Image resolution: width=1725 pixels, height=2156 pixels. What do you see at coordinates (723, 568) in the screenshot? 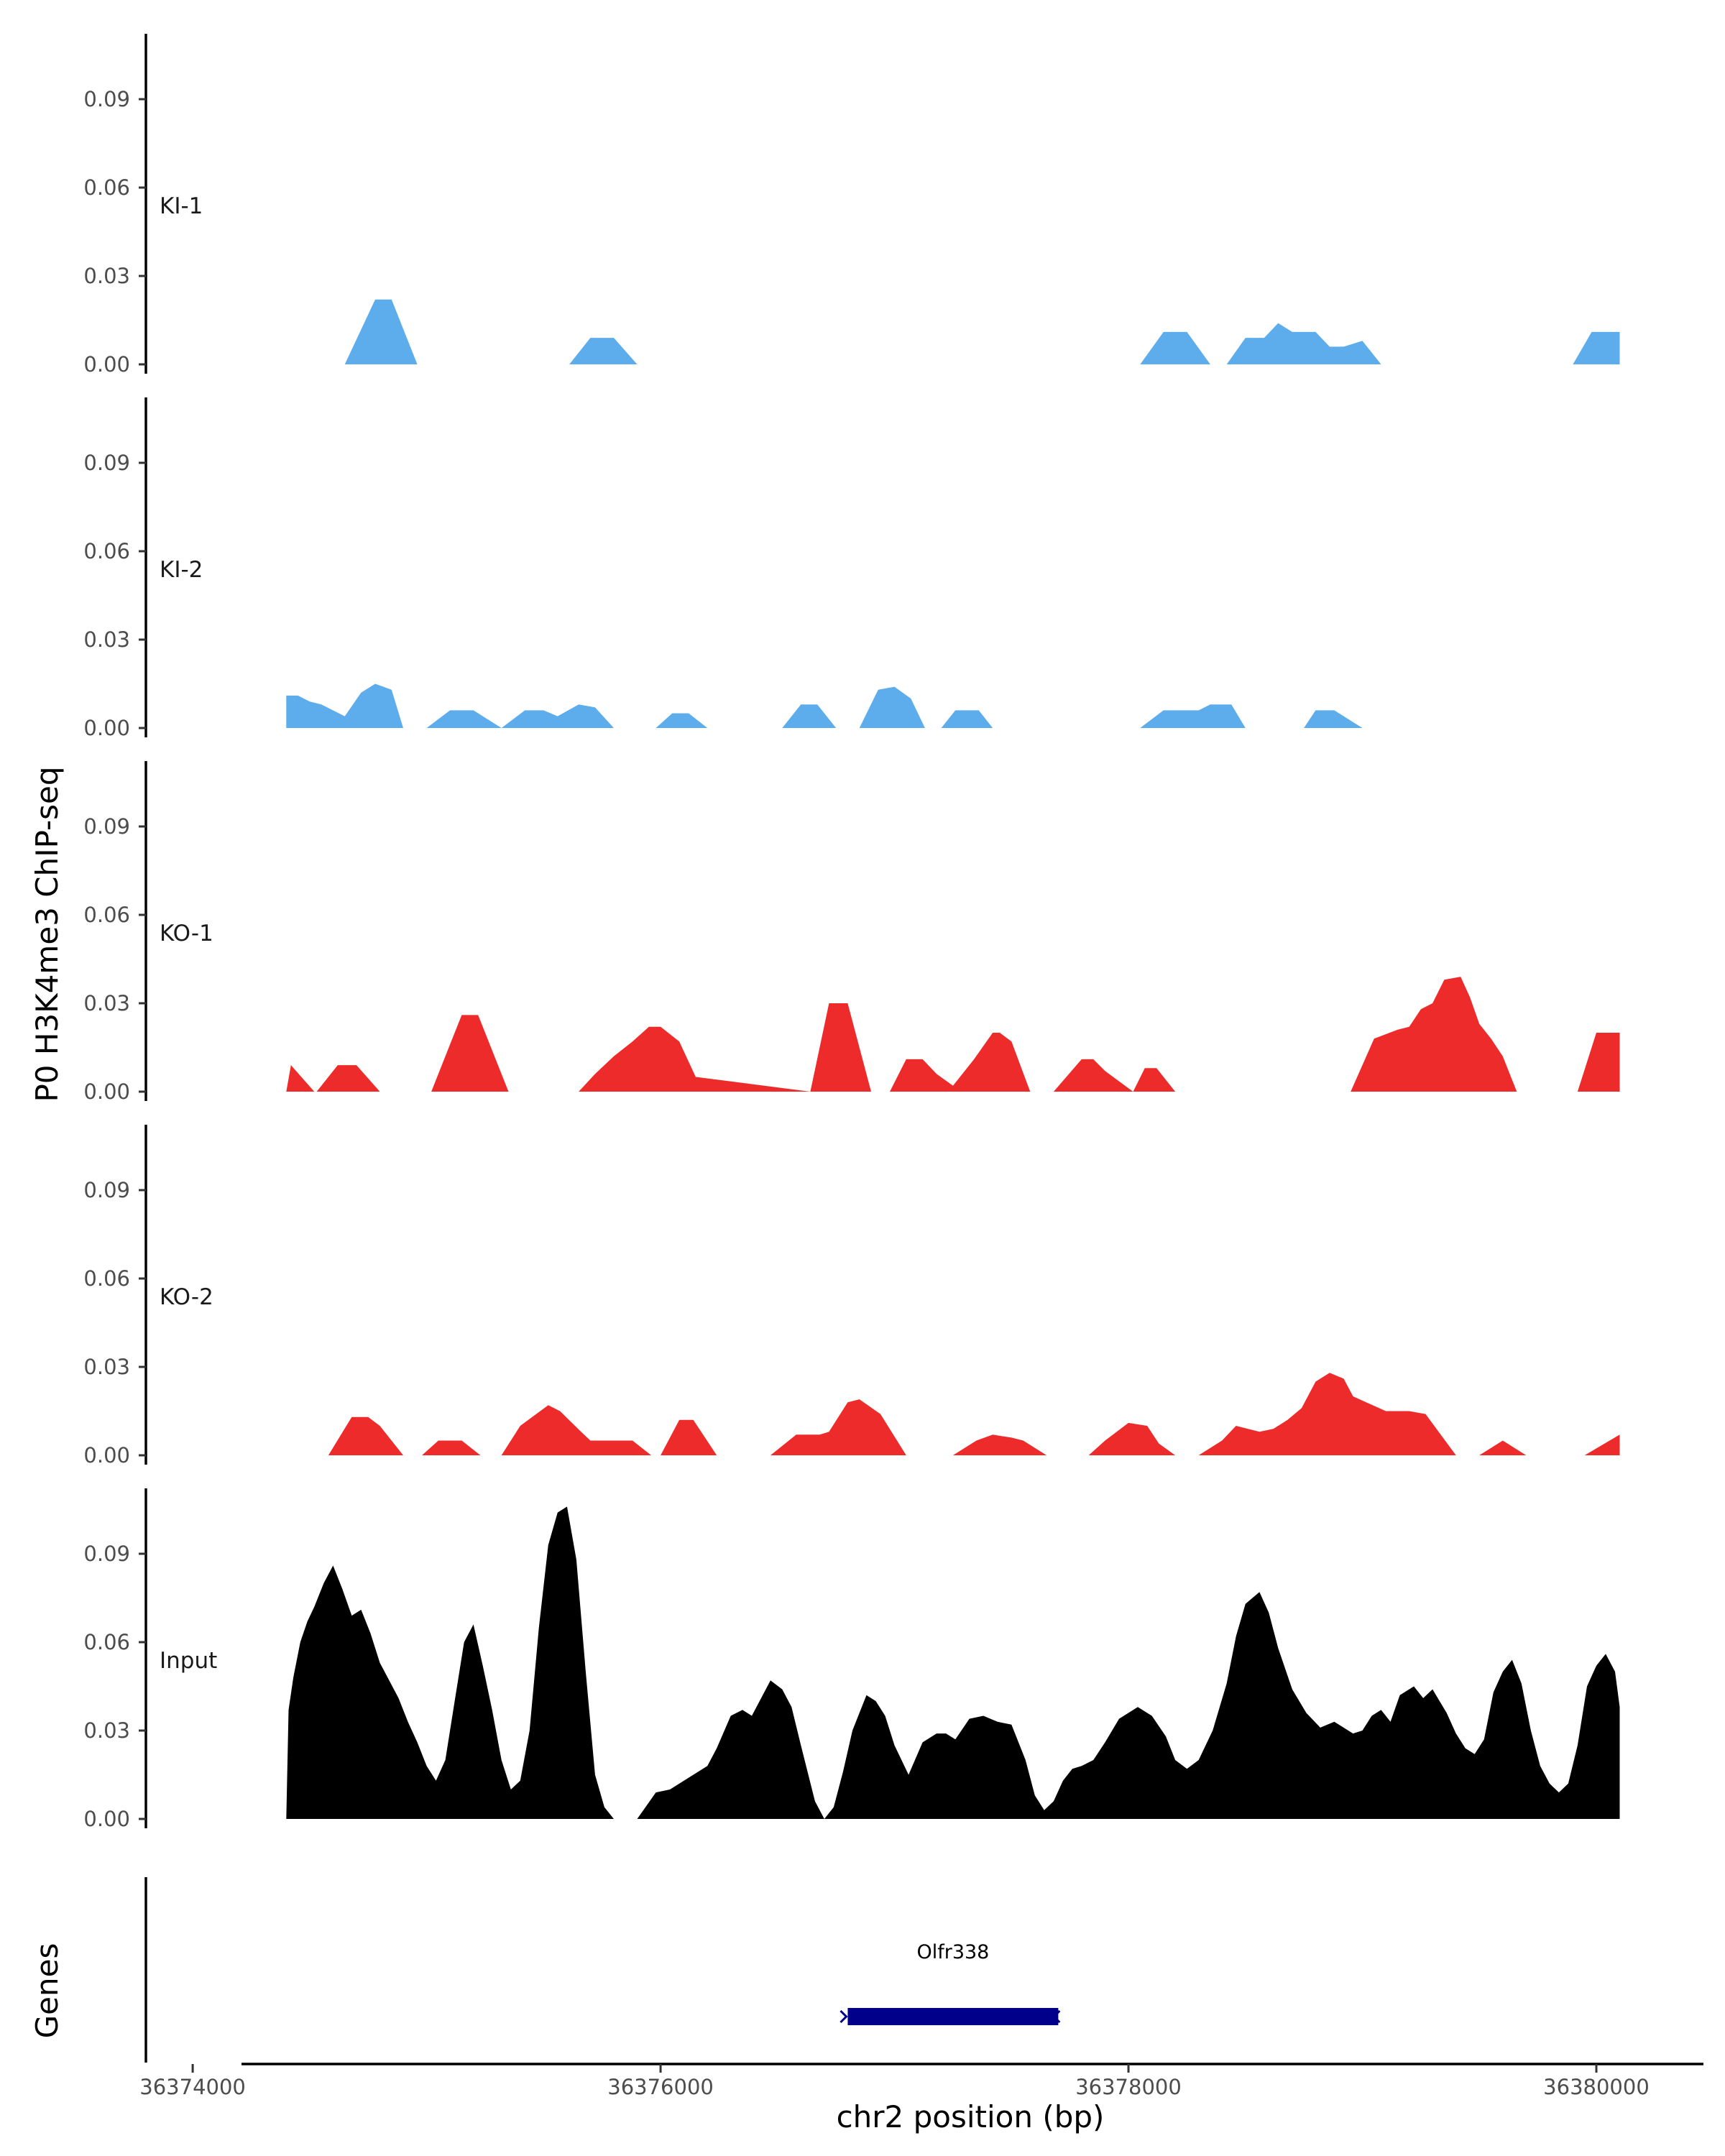
I see `track-ki-2: 0.00 0.03 0.06 0.09 KI-2` at bounding box center [723, 568].